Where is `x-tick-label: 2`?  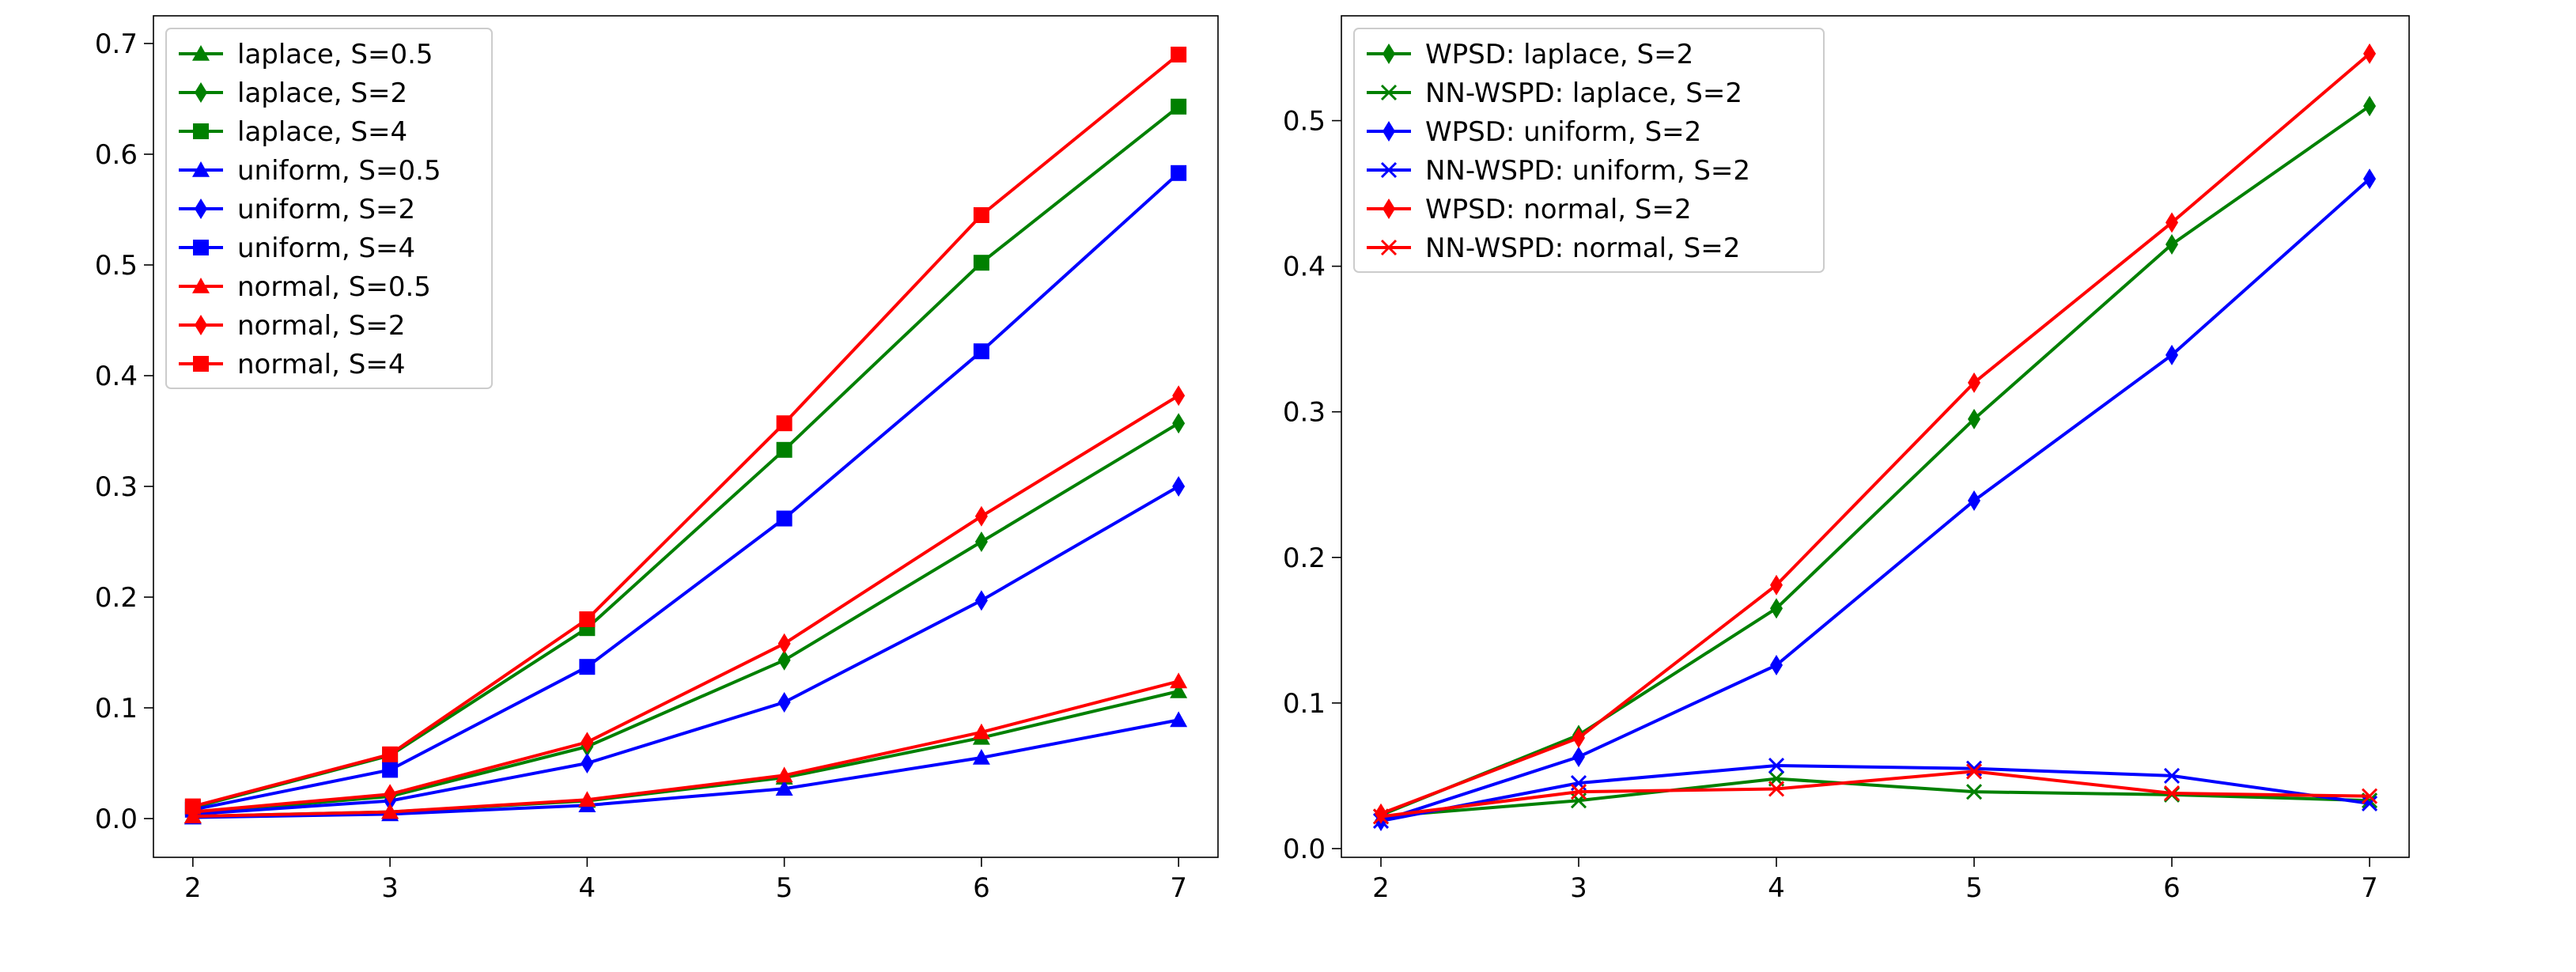 x-tick-label: 2 is located at coordinates (193, 888).